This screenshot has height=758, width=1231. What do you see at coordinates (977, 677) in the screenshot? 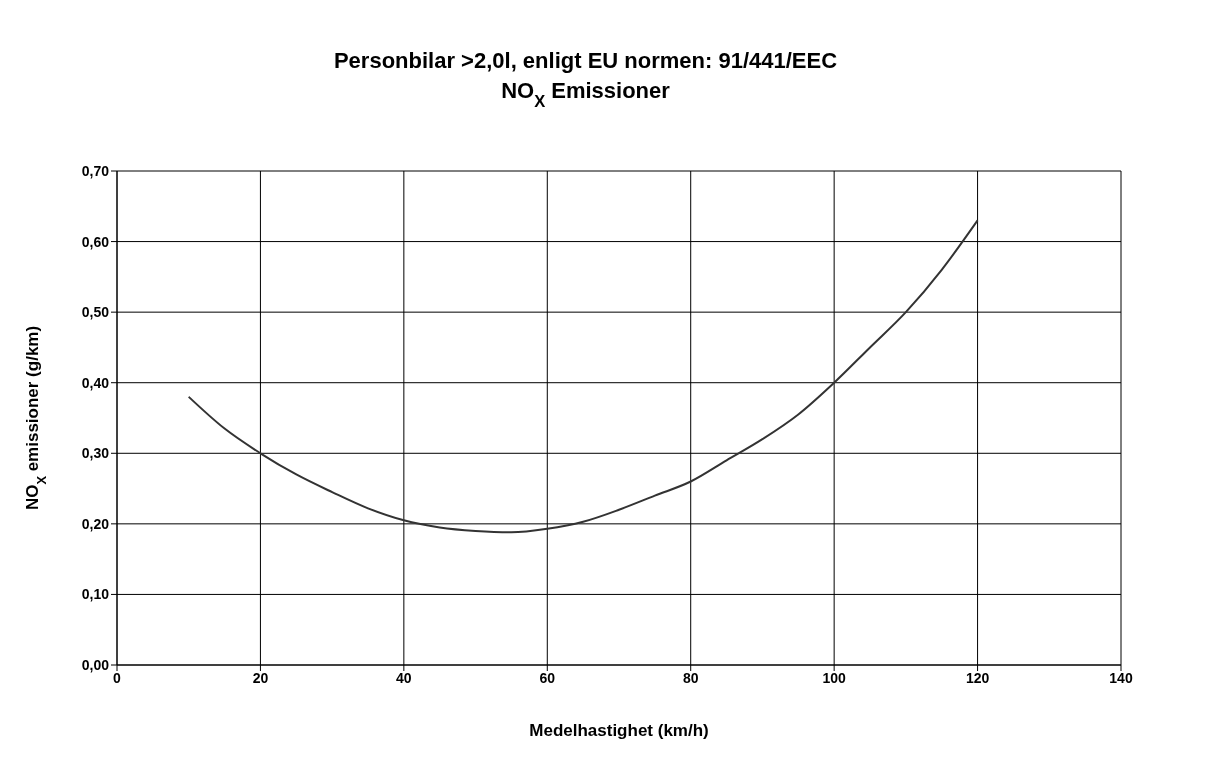
I see `x-tick-label: 120` at bounding box center [977, 677].